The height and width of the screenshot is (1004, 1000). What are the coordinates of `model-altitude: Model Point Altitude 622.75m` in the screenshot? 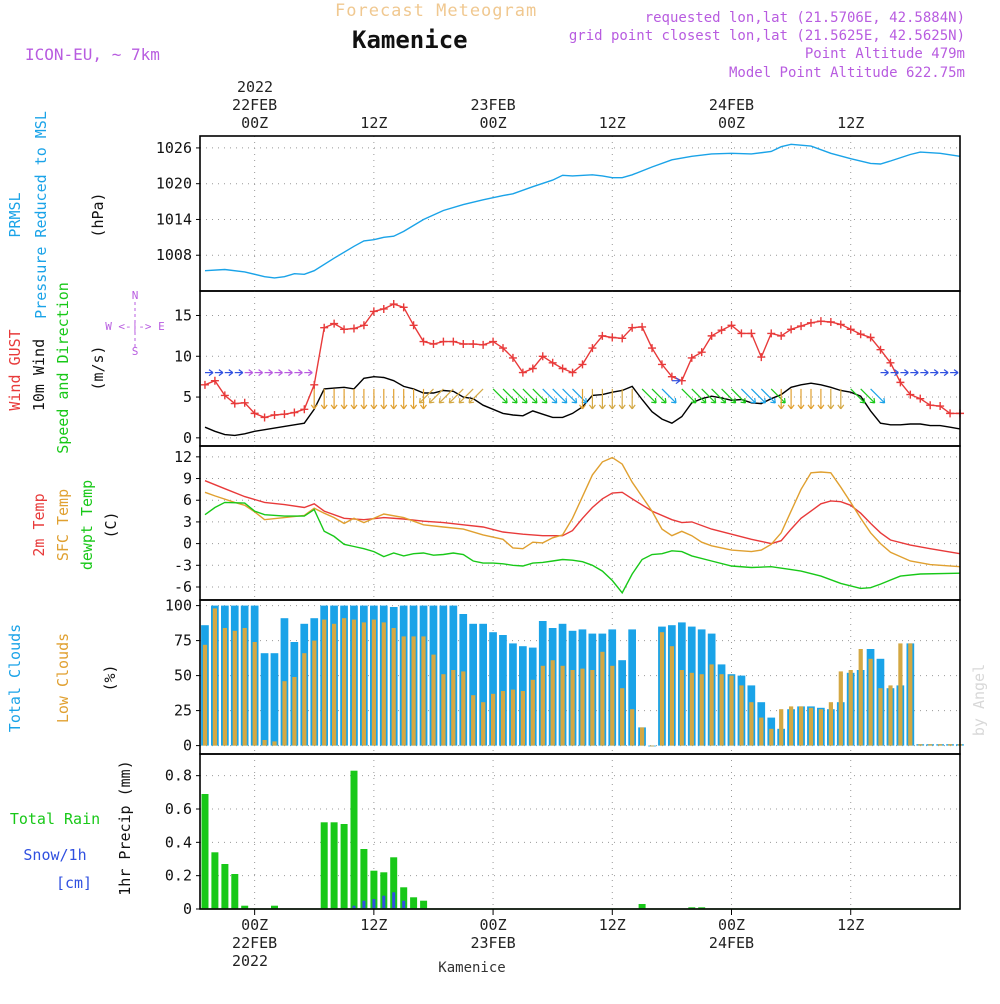 It's located at (847, 73).